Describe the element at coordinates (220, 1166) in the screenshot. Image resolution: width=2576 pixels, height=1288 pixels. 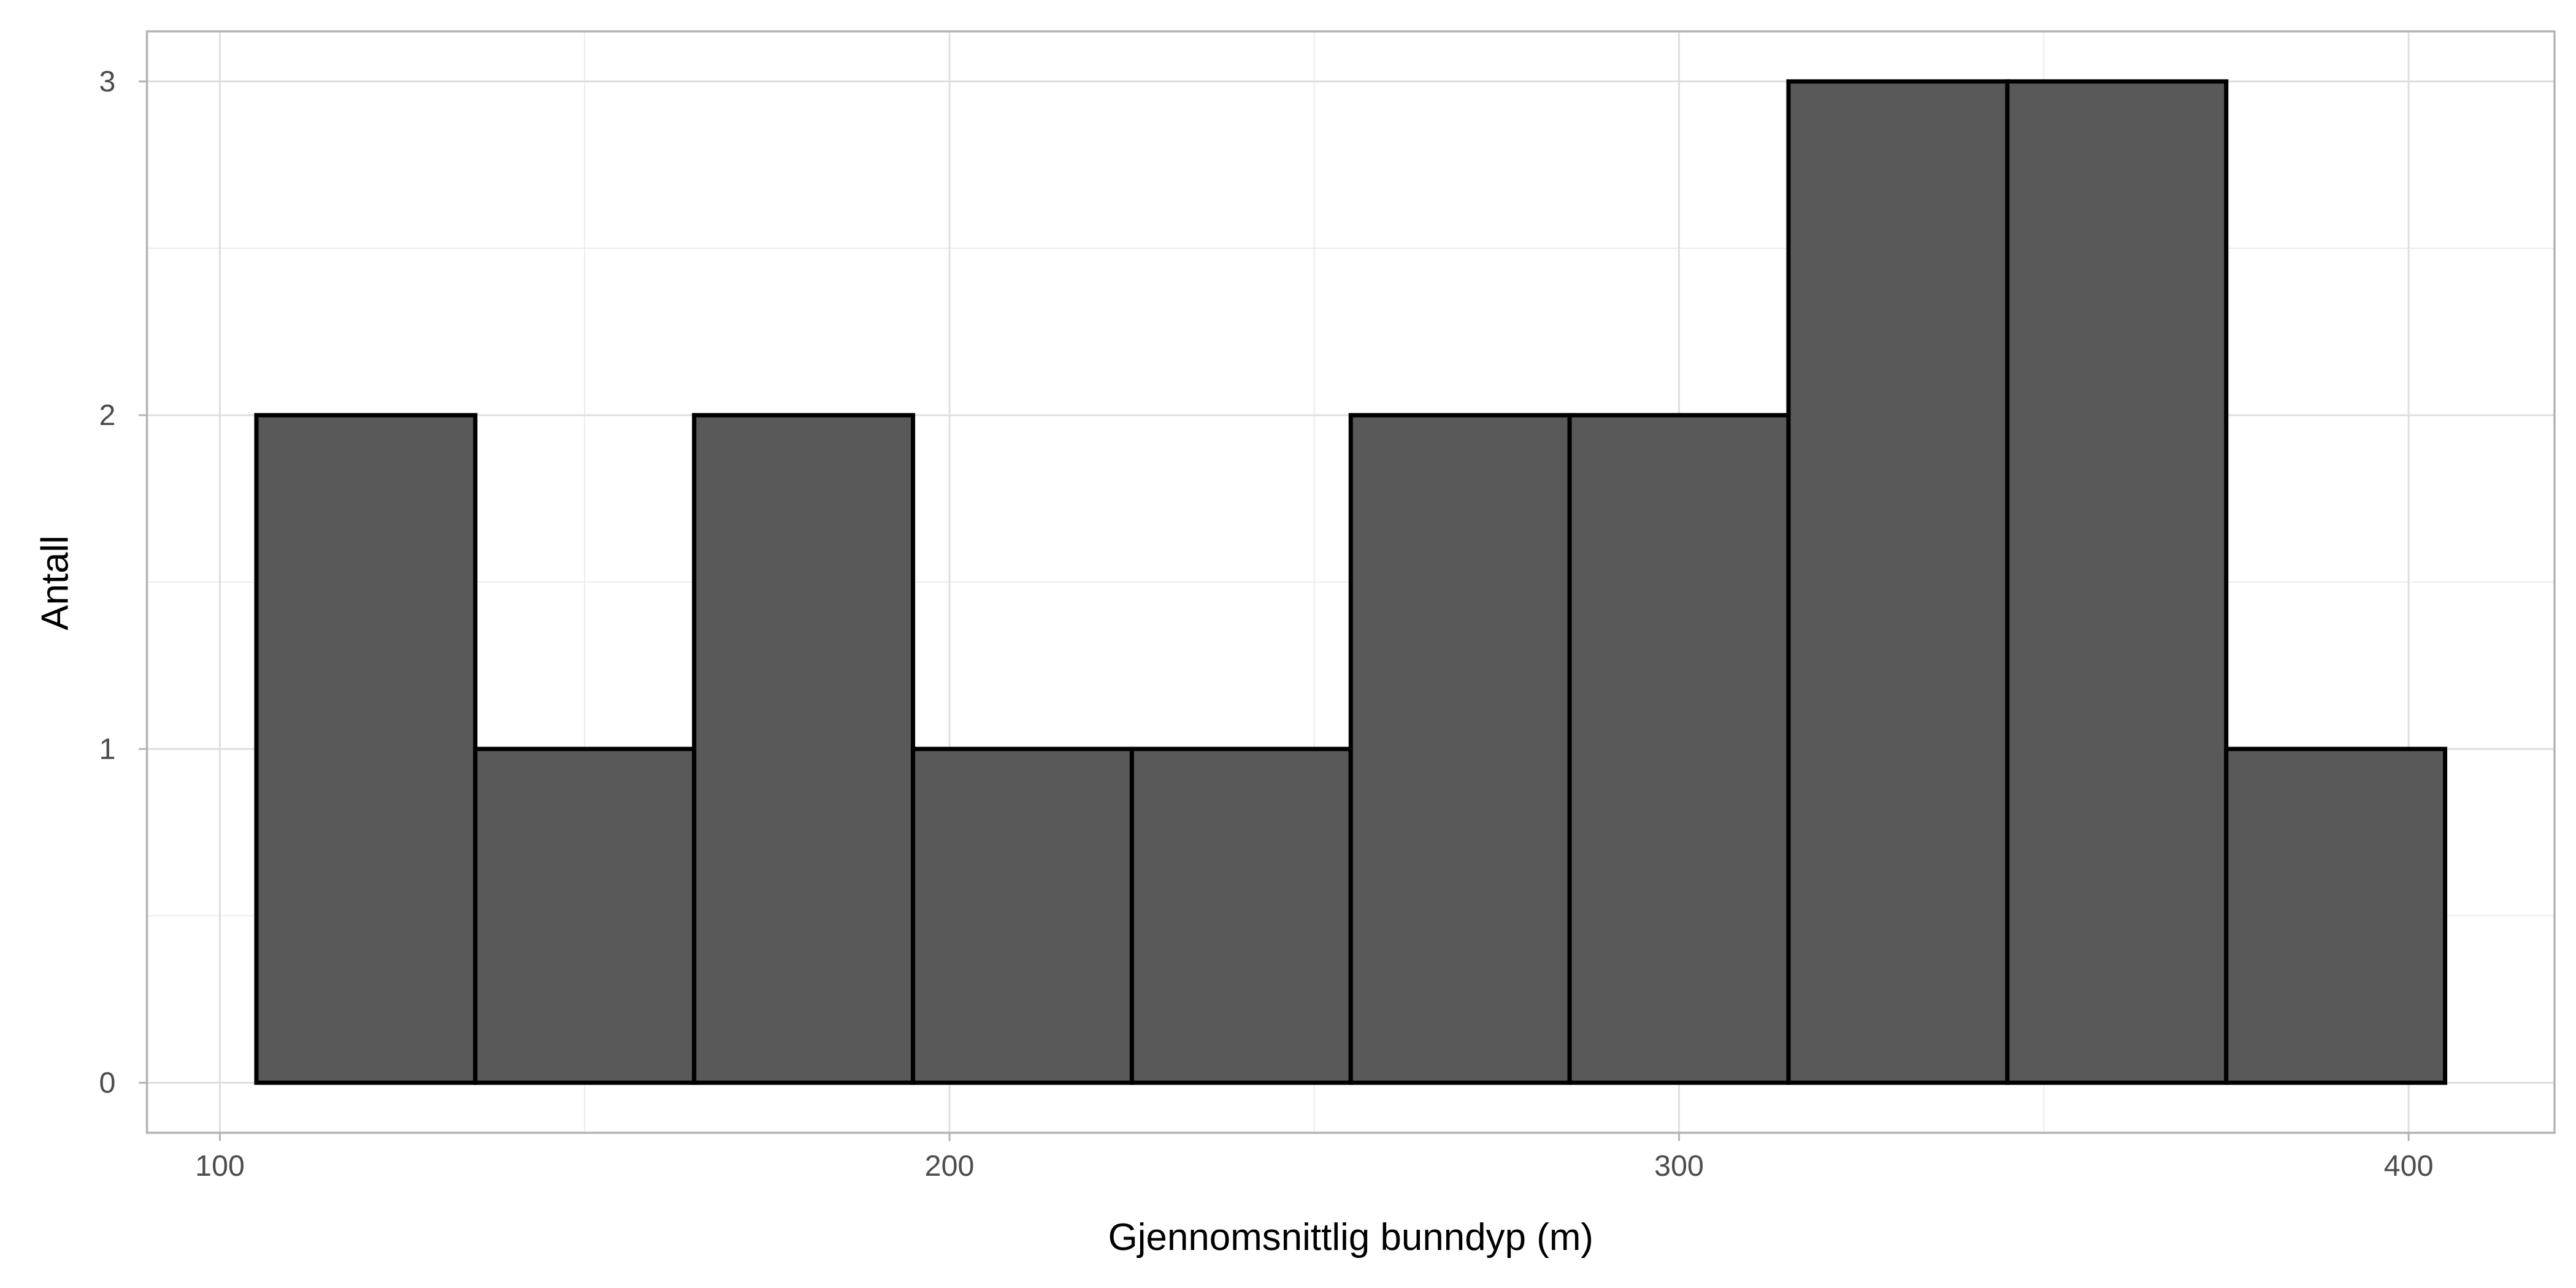
I see `x-tick-label: 100` at that location.